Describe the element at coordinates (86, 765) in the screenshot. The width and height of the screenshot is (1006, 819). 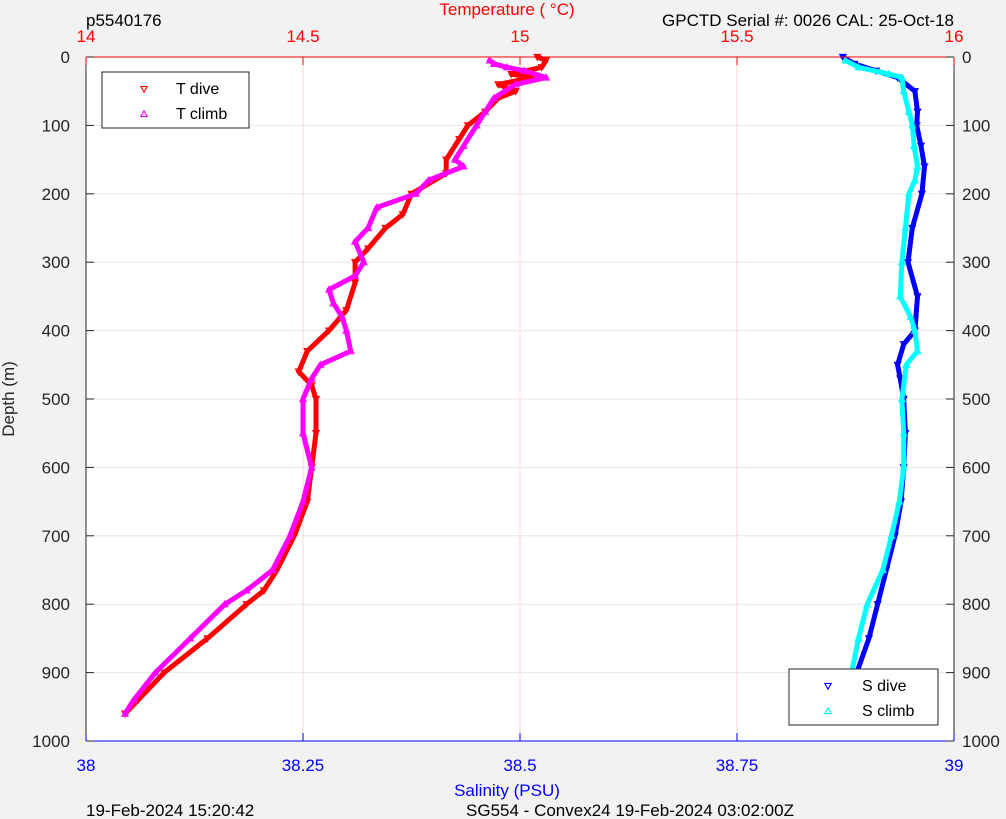
I see `salinity-tick-label: 38` at that location.